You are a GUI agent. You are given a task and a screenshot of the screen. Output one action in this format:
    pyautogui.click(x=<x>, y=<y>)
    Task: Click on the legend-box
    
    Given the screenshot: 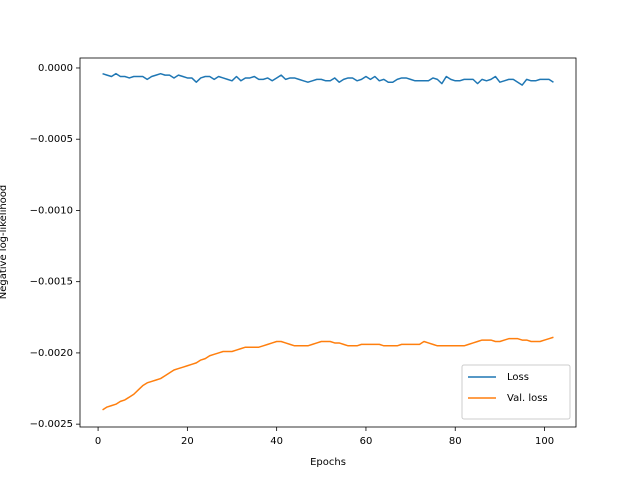 What is the action you would take?
    pyautogui.click(x=516, y=392)
    